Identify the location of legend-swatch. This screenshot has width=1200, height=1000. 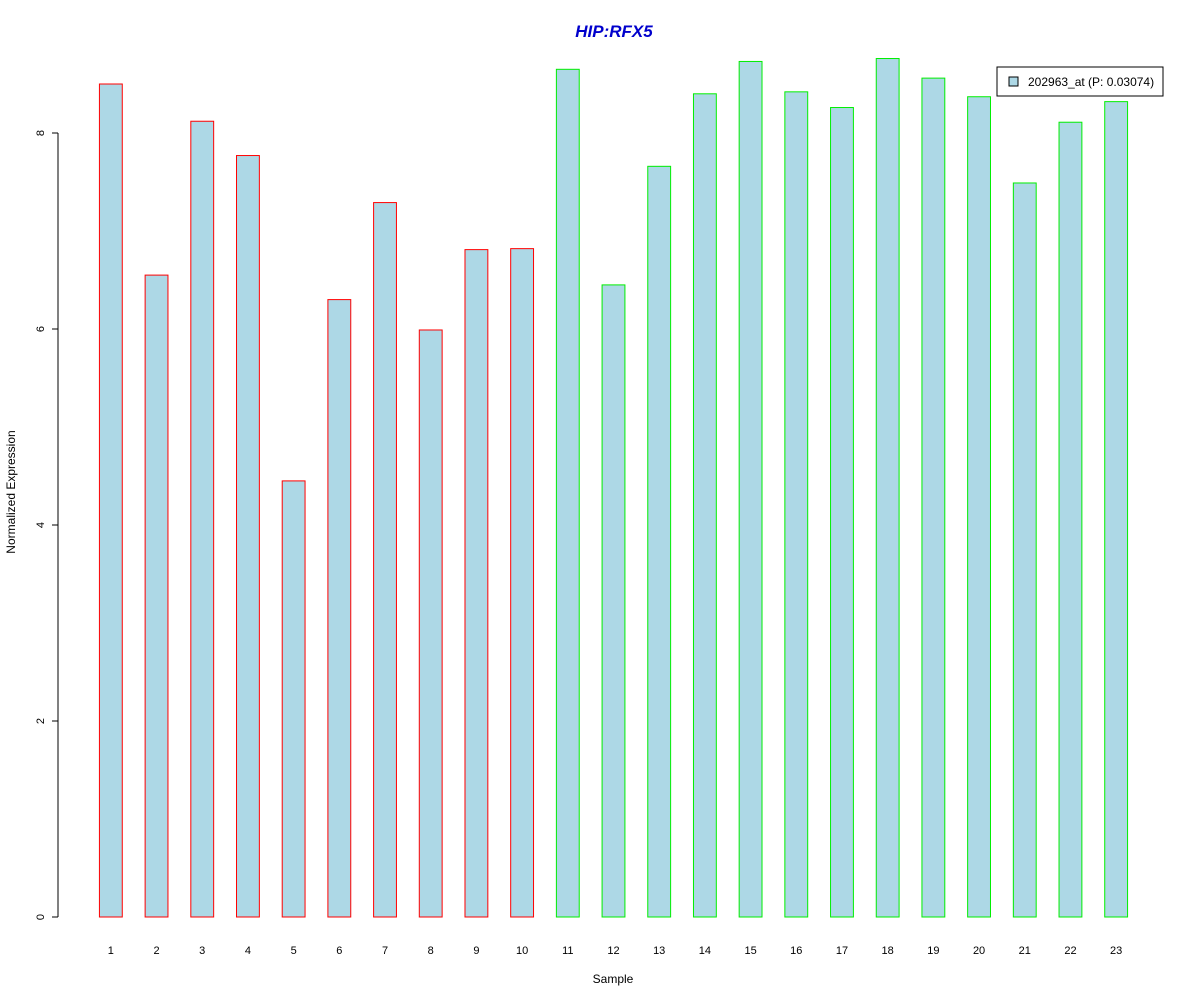
(1013, 81).